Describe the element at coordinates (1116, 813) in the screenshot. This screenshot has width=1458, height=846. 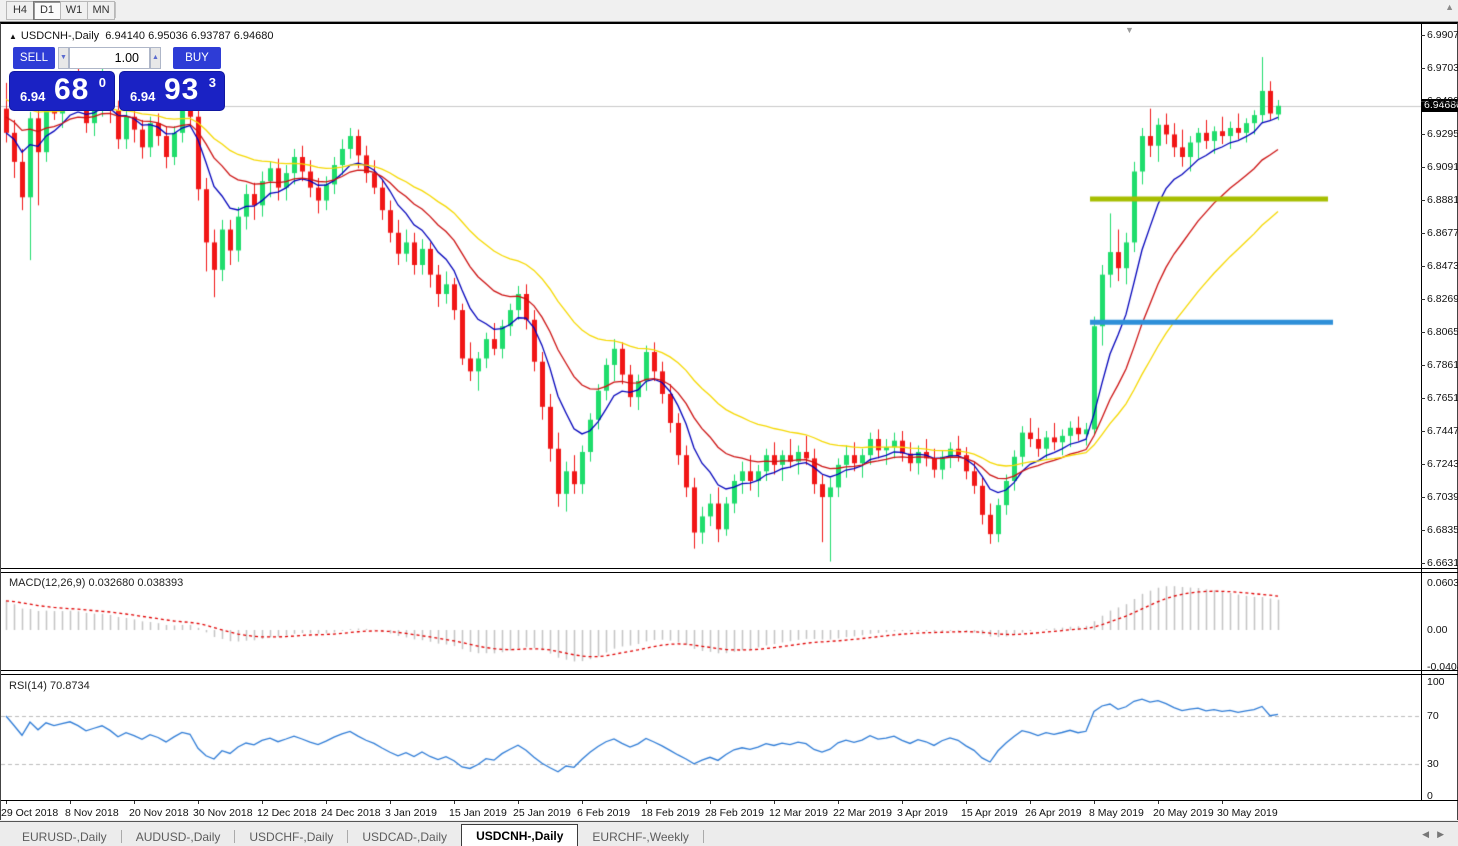
I see `date-axis-label: 8 May 2019` at that location.